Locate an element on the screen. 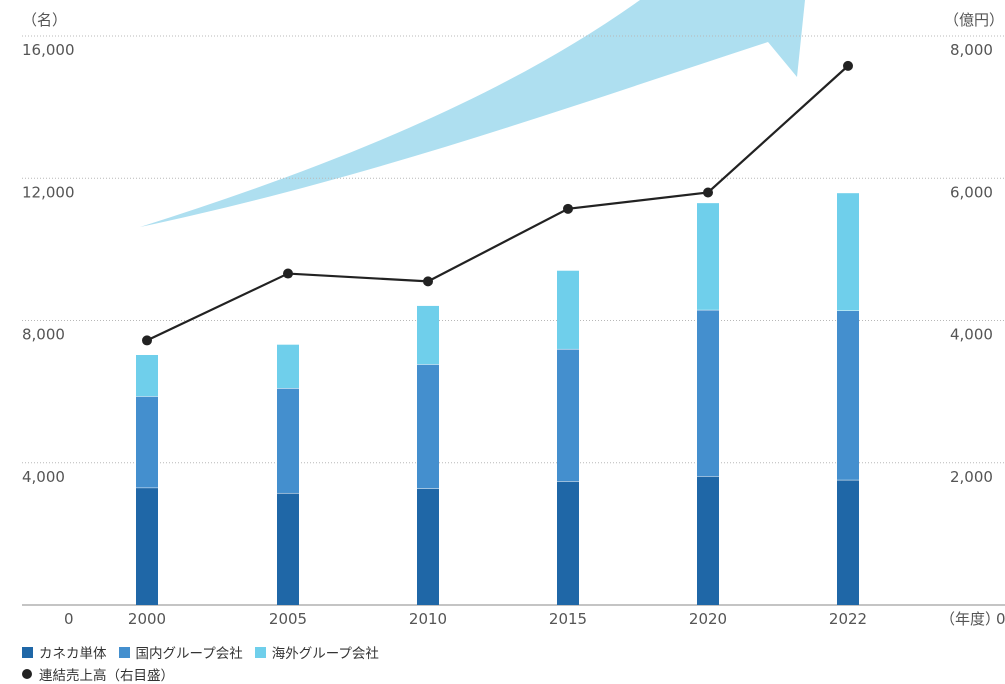  legend-swatch-domestic is located at coordinates (124, 652).